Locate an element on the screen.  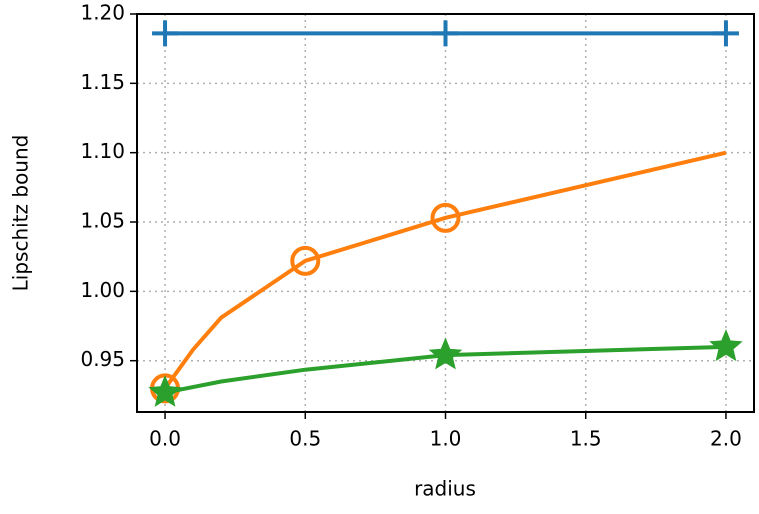
y-tick-label: 0.95 is located at coordinates (102, 359).